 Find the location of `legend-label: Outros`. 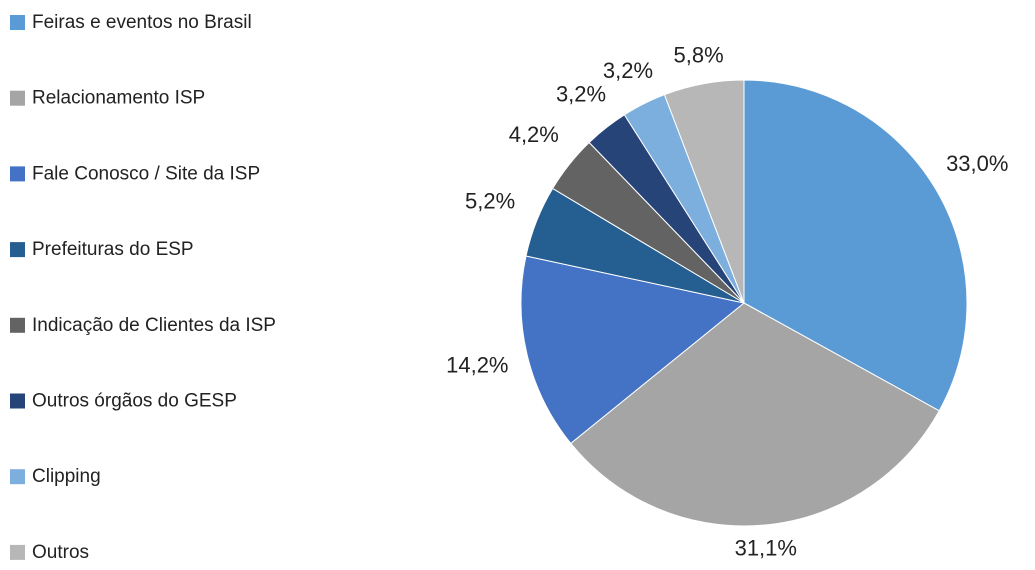

legend-label: Outros is located at coordinates (60, 552).